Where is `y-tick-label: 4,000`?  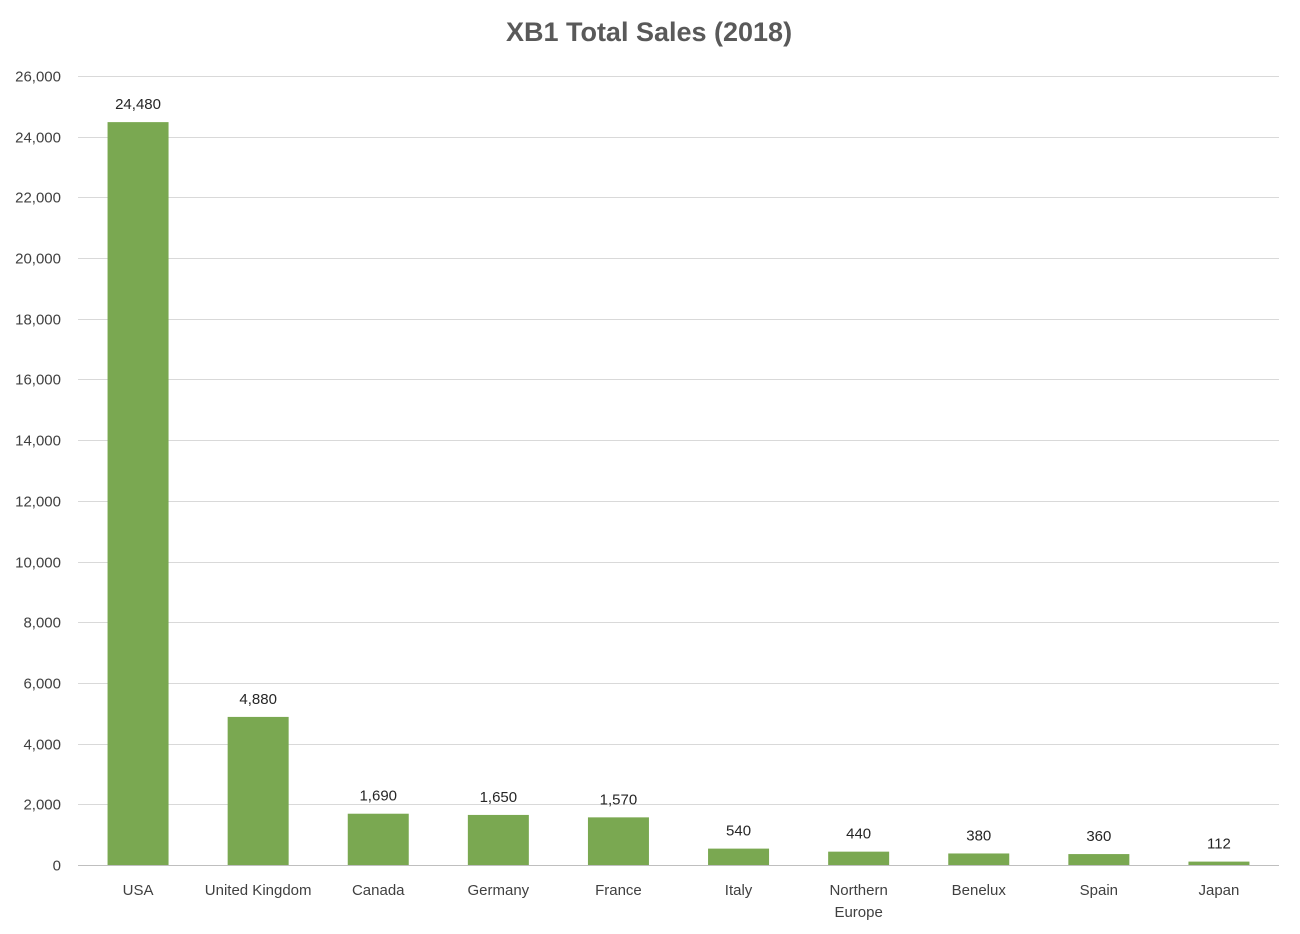
y-tick-label: 4,000 is located at coordinates (42, 745).